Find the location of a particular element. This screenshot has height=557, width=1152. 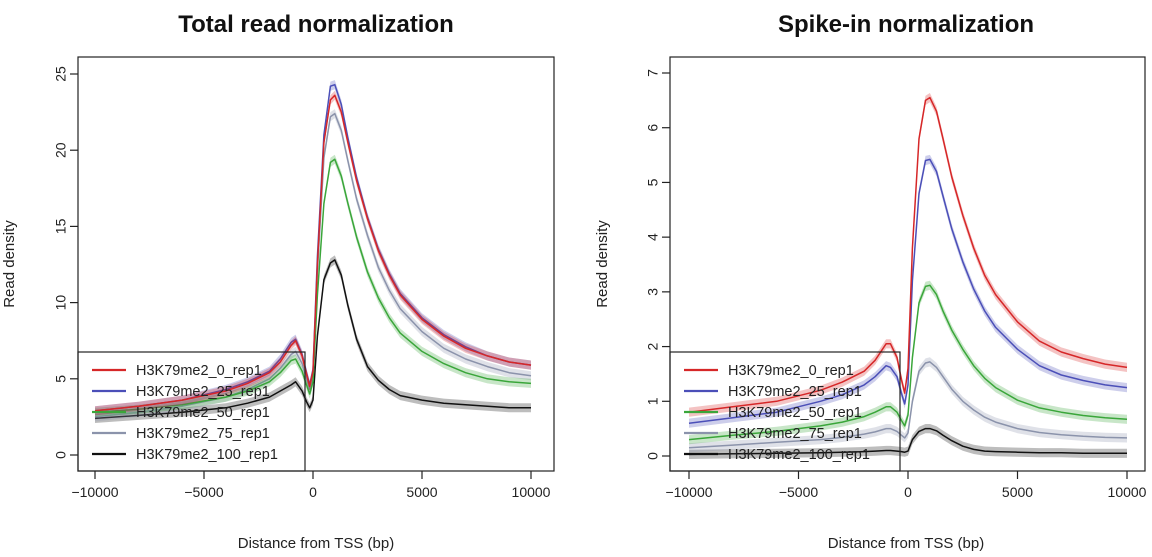

y-tick-label: 15 is located at coordinates (61, 226).